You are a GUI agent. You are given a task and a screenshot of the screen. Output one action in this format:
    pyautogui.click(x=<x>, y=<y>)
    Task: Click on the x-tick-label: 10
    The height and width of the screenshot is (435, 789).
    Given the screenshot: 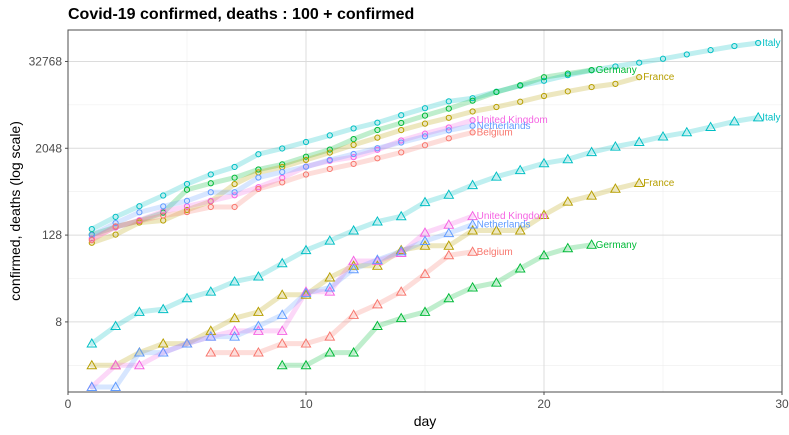 What is the action you would take?
    pyautogui.click(x=306, y=404)
    